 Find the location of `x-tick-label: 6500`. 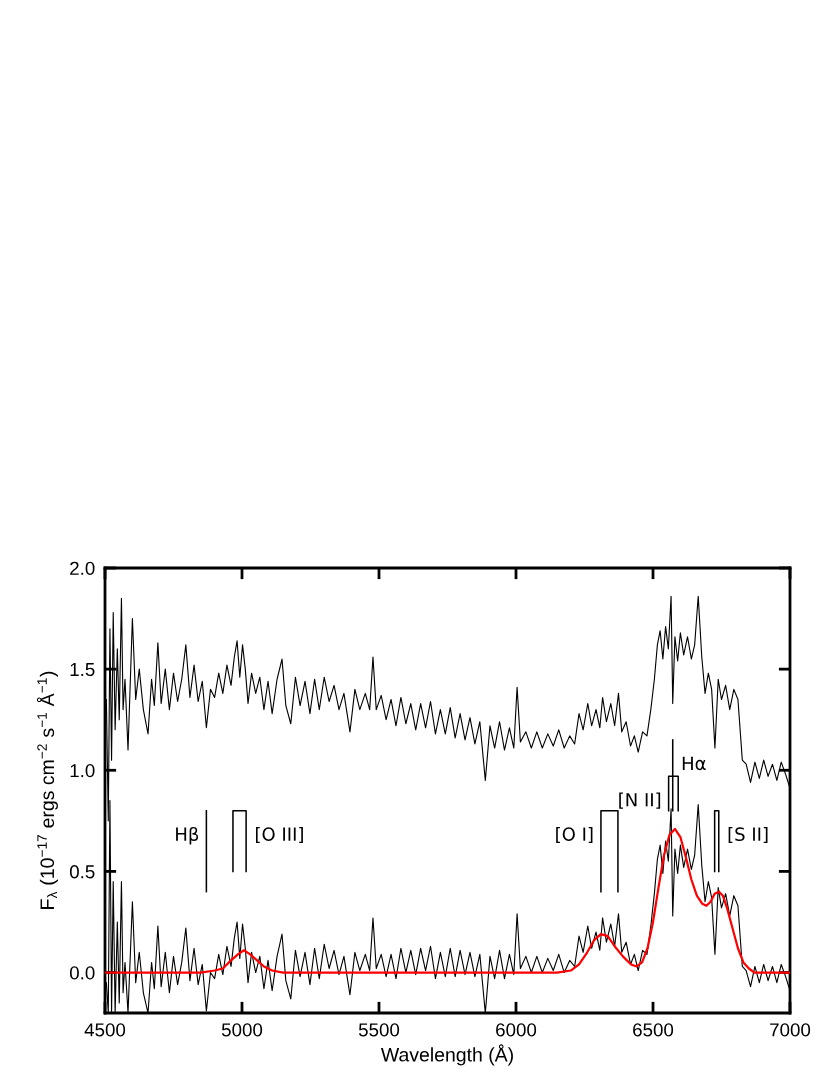

x-tick-label: 6500 is located at coordinates (653, 1030).